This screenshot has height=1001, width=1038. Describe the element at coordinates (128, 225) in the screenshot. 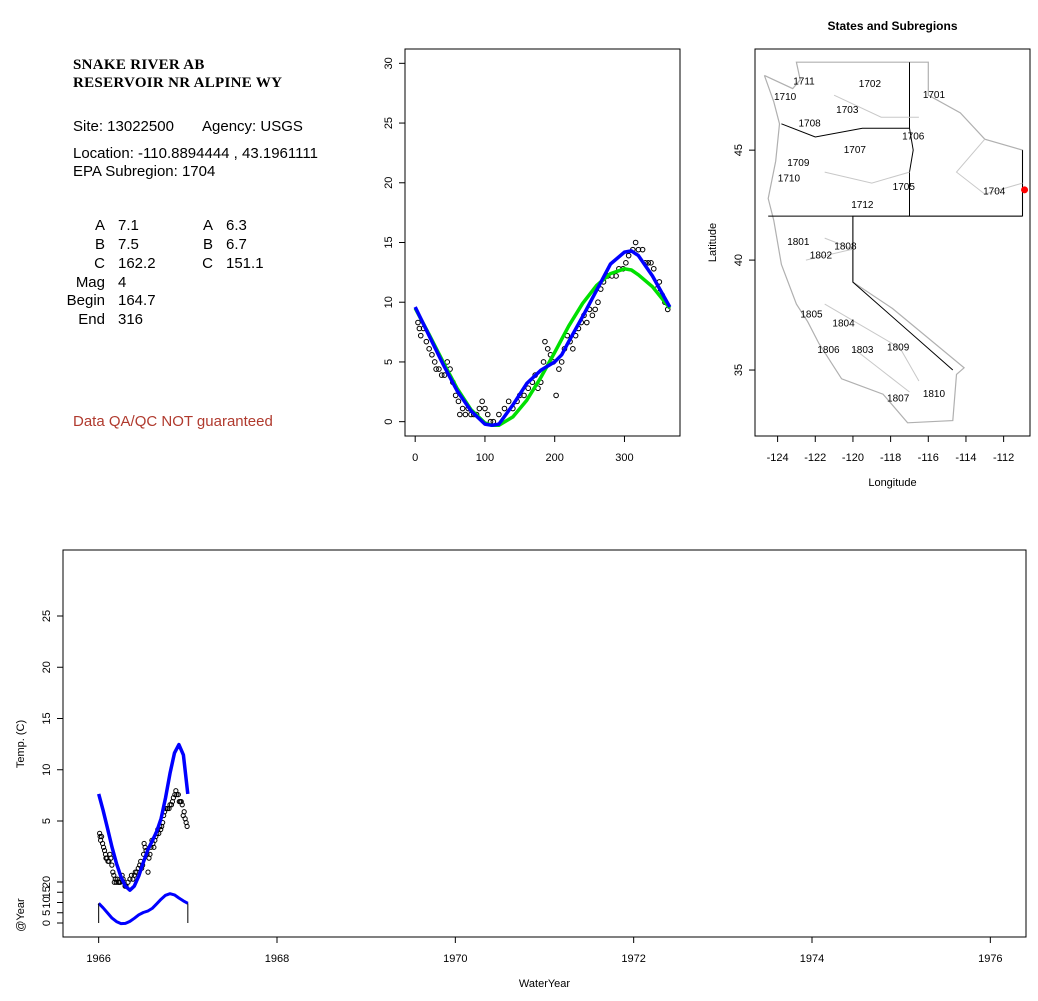

I see `param-value-a1: 7.1` at that location.